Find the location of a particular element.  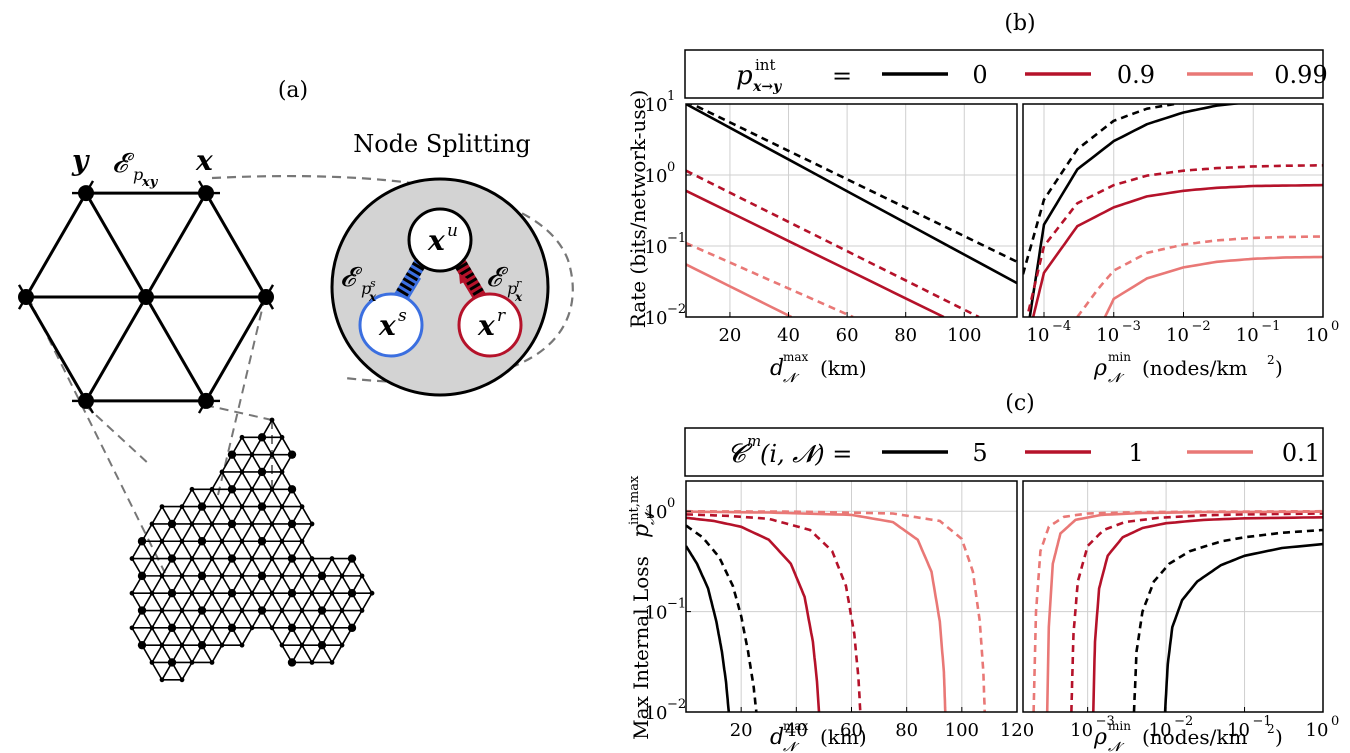

y-tick-label-exp: −1 is located at coordinates (676, 238).